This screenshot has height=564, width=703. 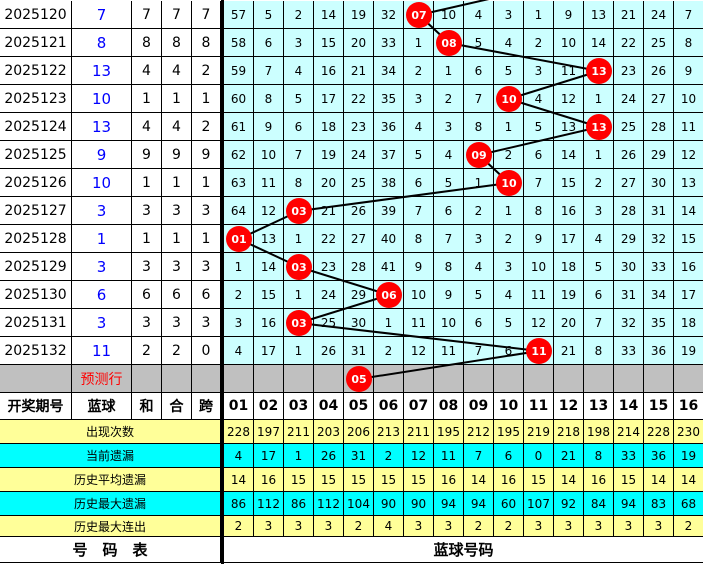 I want to click on stat-value: 33, so click(x=629, y=456).